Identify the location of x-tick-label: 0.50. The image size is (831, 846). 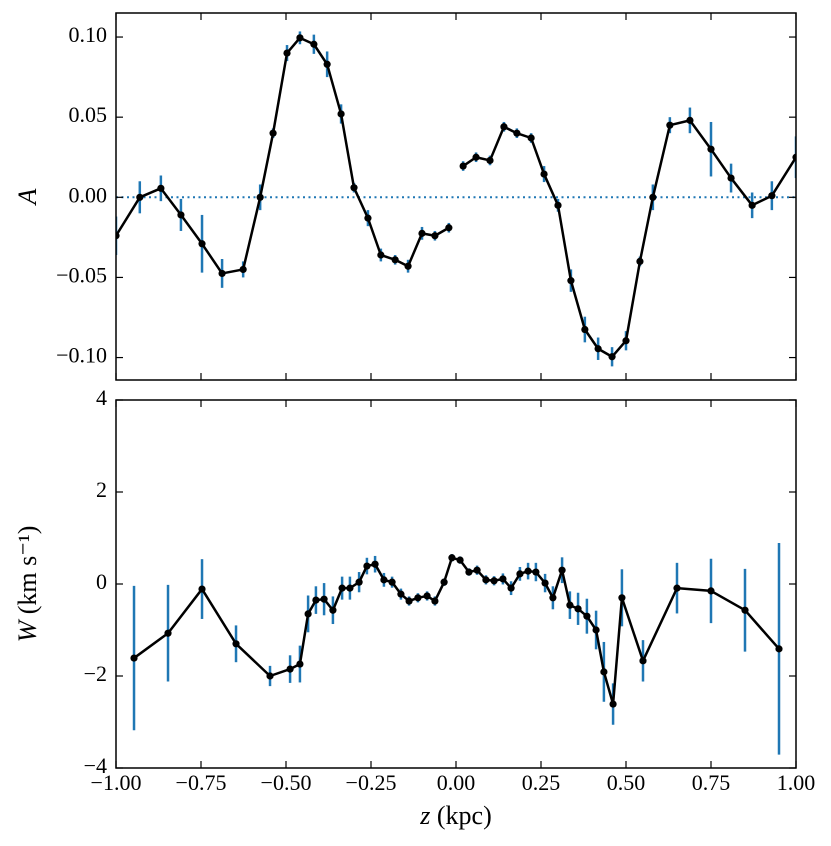
(626, 782).